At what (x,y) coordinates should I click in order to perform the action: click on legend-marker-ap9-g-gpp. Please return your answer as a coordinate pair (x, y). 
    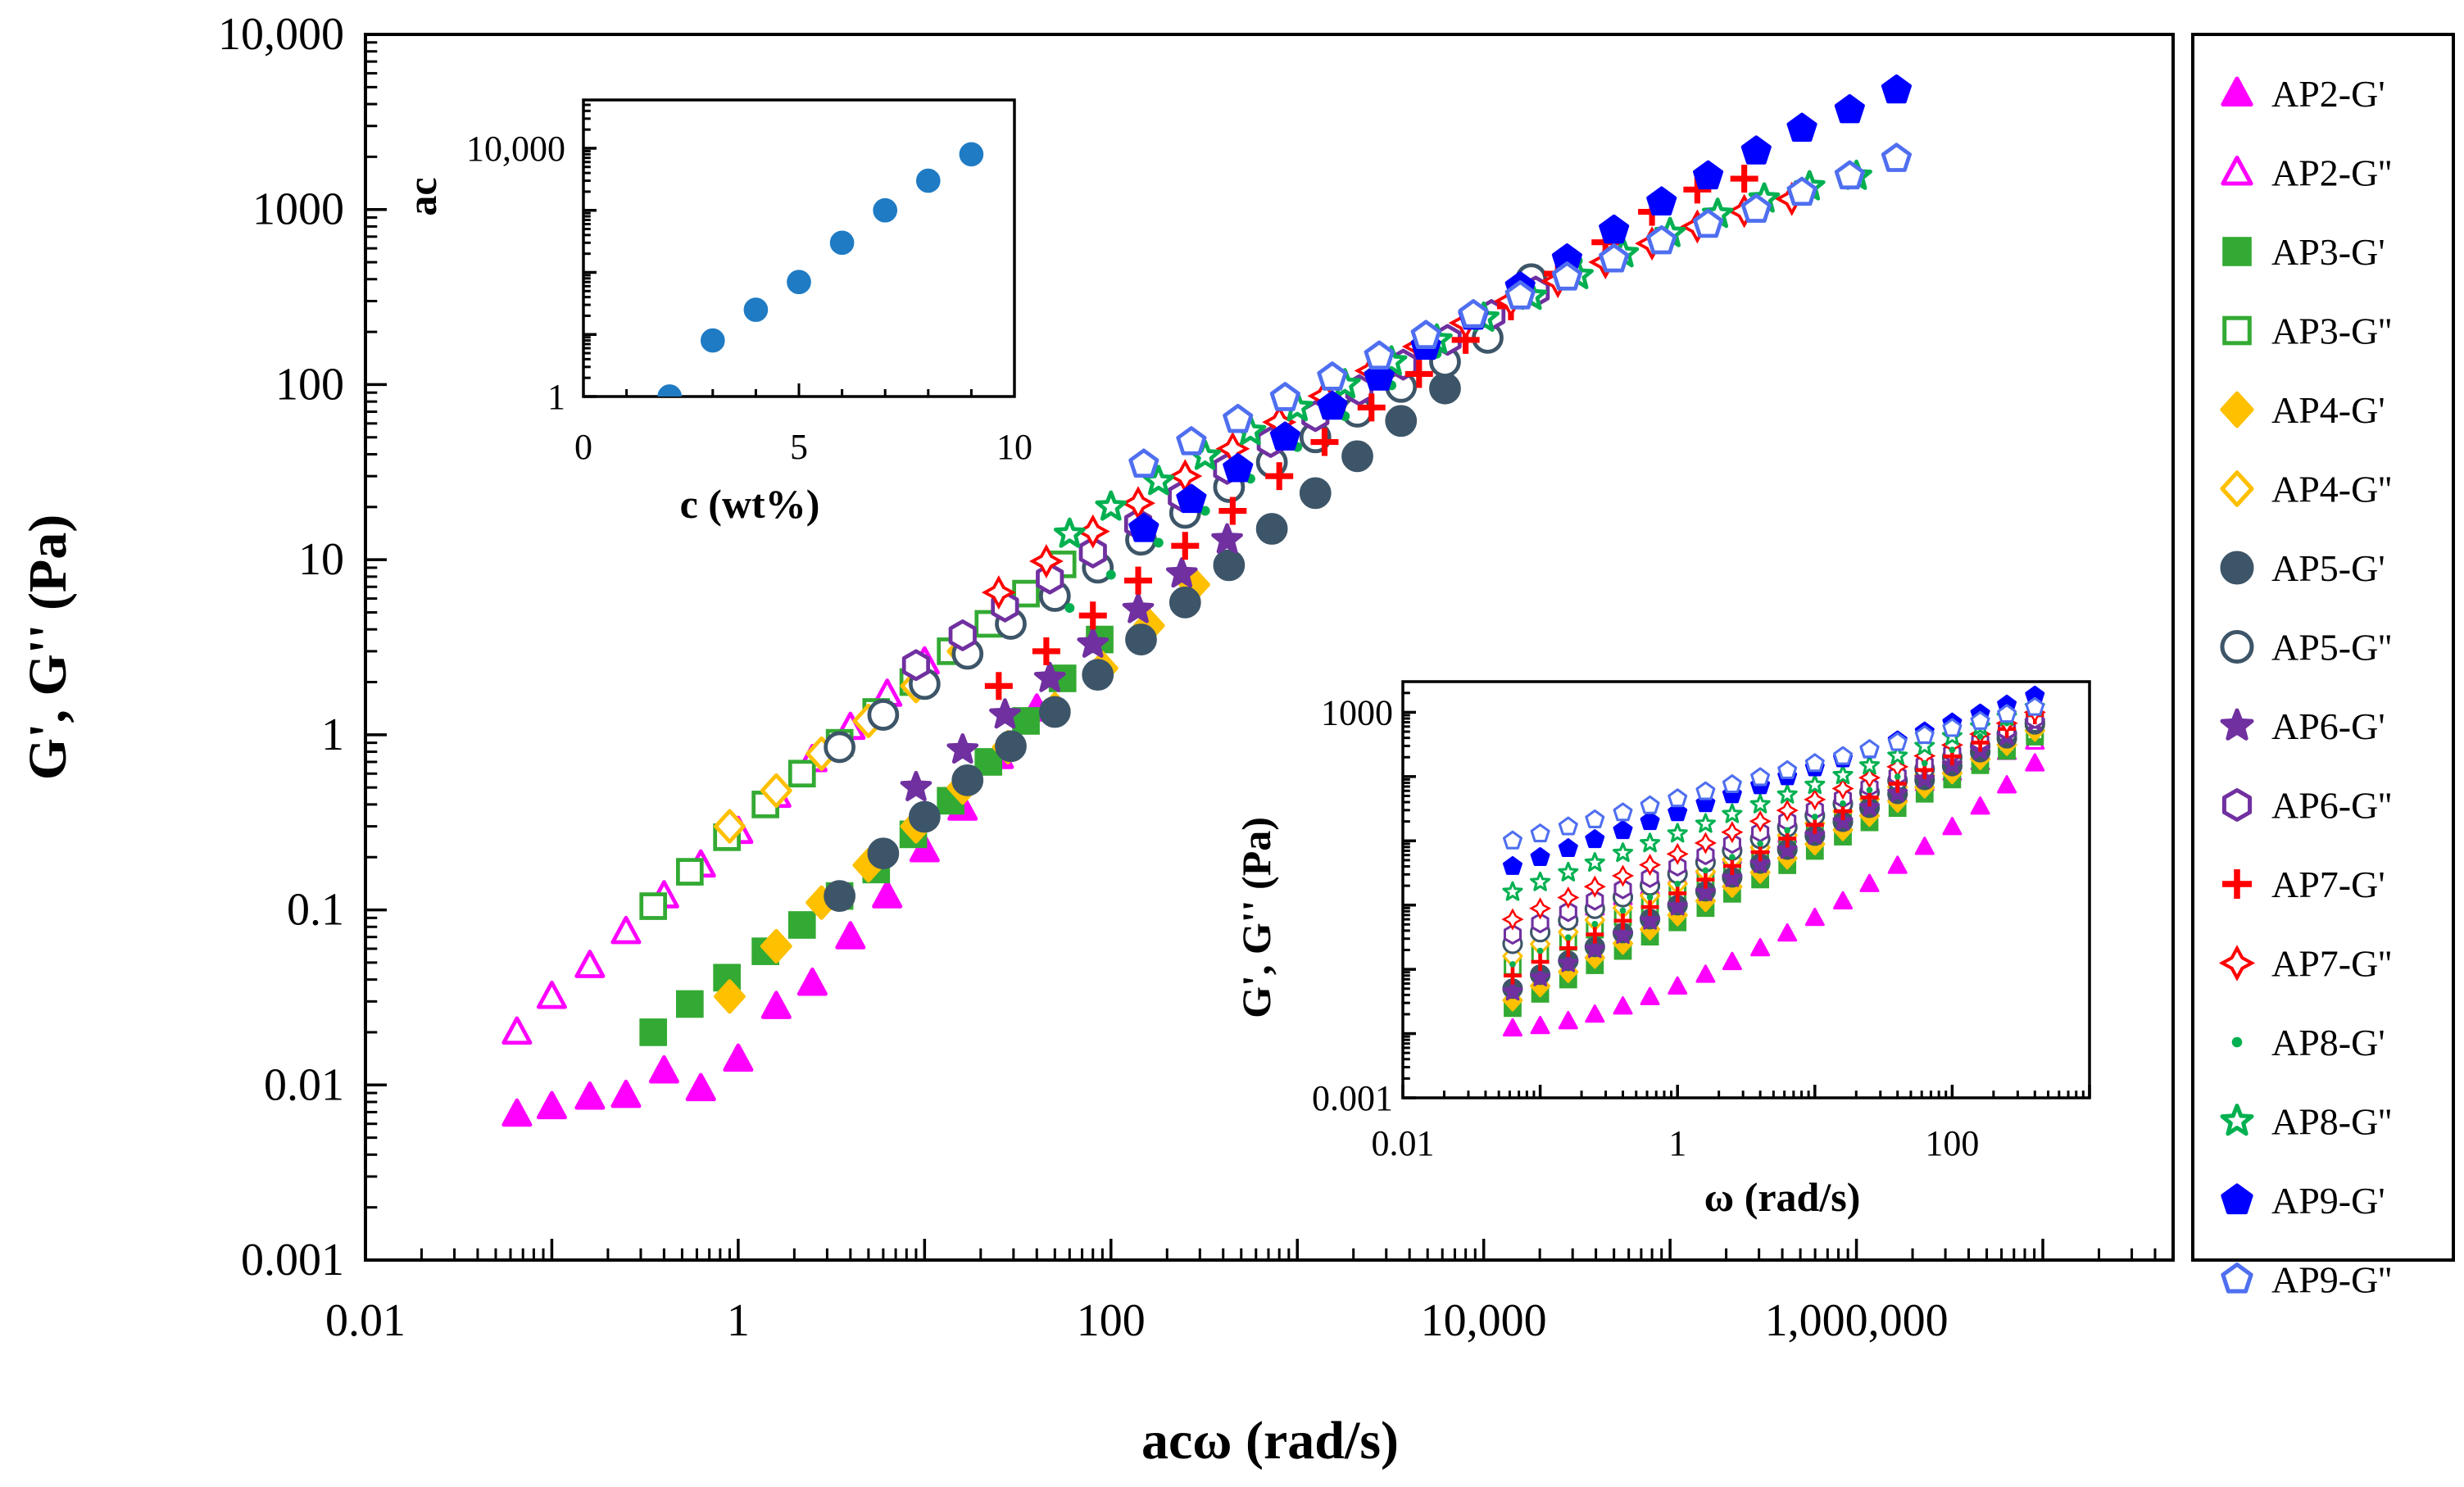
    Looking at the image, I should click on (2237, 1278).